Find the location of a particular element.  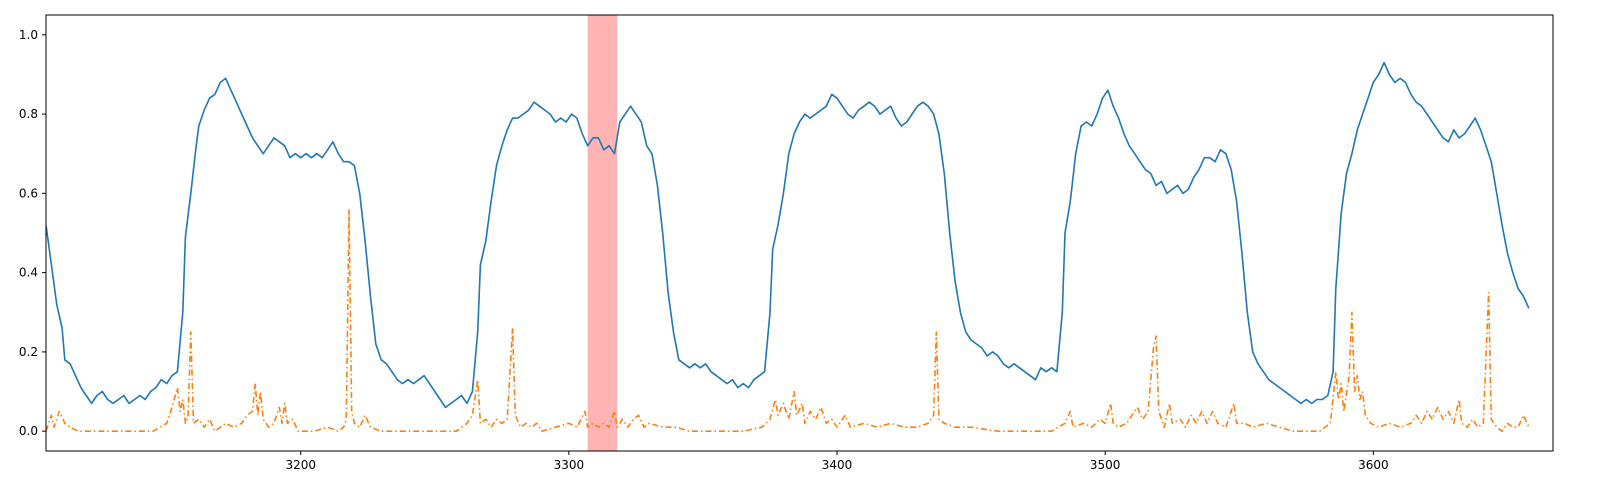

x-tick-label: 3500 is located at coordinates (1105, 465).